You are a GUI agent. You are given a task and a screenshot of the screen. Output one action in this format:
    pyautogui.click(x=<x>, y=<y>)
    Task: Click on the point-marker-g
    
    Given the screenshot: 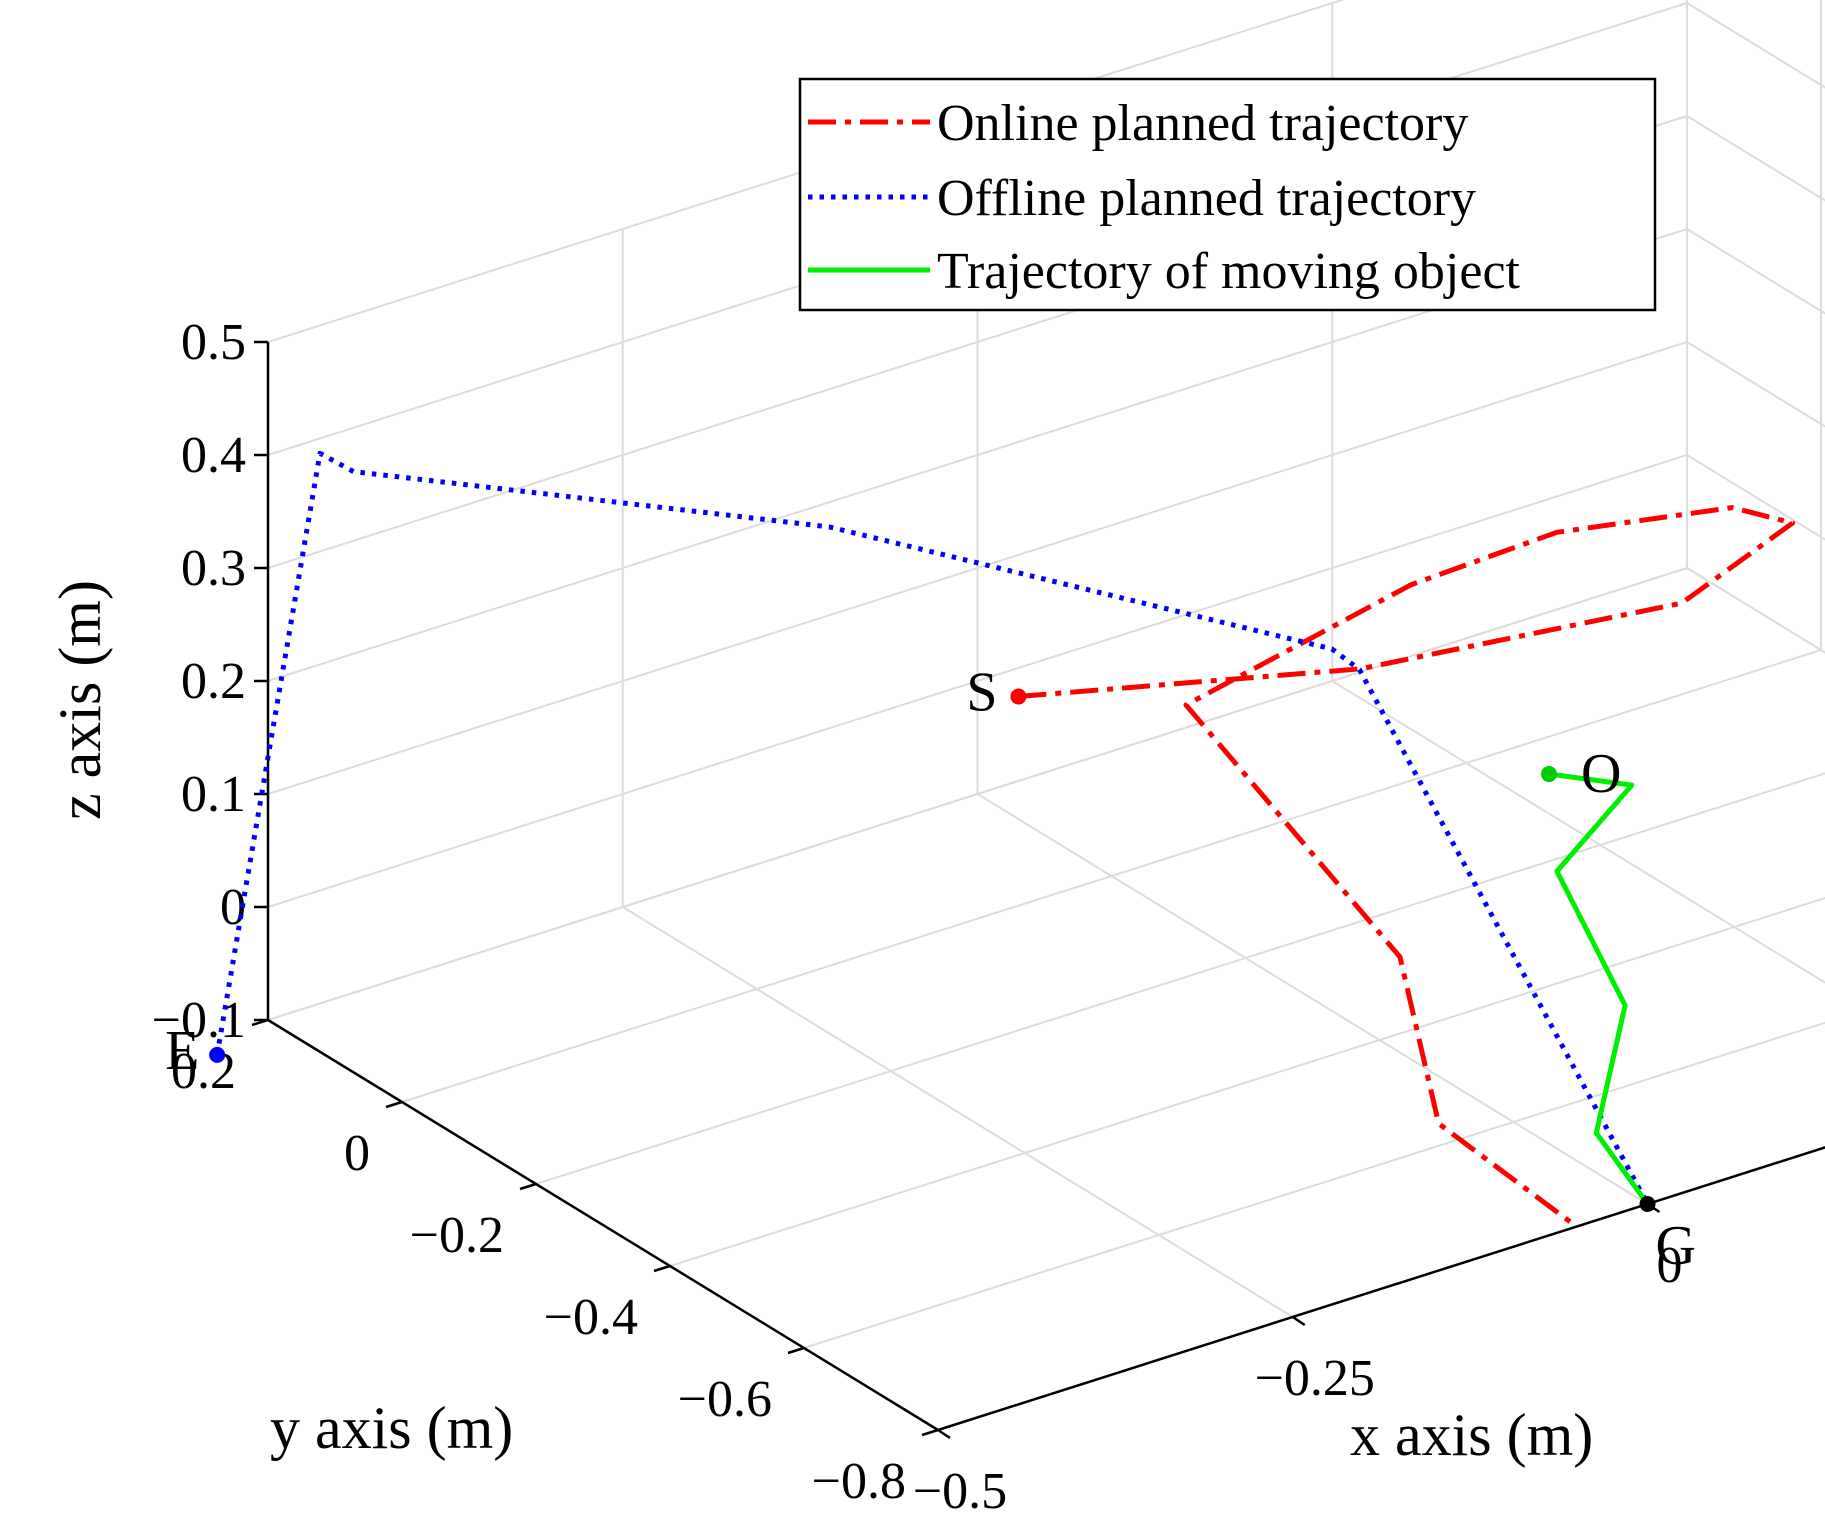 What is the action you would take?
    pyautogui.click(x=1647, y=1204)
    